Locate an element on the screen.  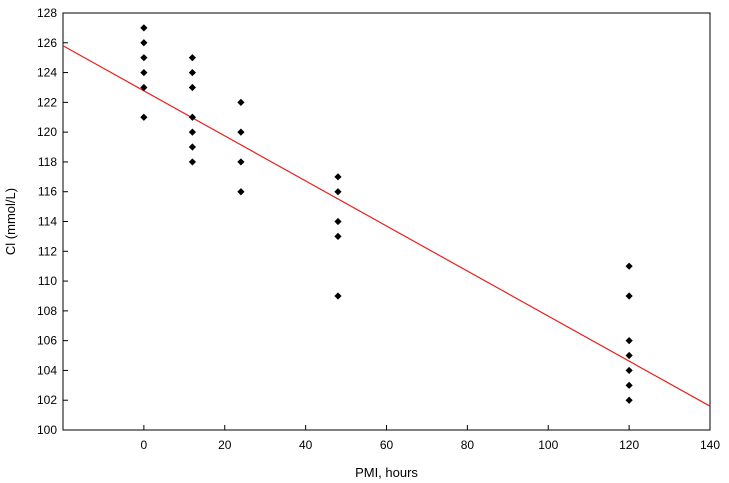
y-tick-label: 120 is located at coordinates (47, 132).